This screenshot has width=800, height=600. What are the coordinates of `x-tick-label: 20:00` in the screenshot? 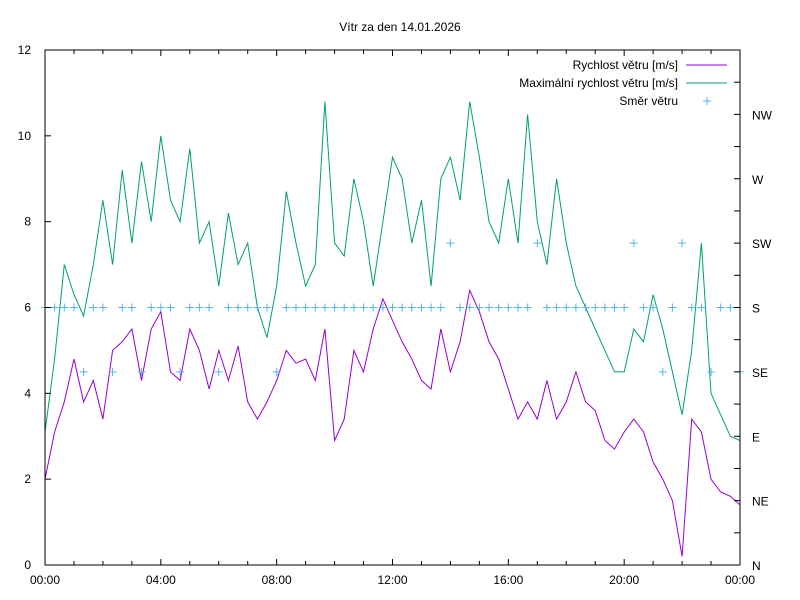 It's located at (624, 580).